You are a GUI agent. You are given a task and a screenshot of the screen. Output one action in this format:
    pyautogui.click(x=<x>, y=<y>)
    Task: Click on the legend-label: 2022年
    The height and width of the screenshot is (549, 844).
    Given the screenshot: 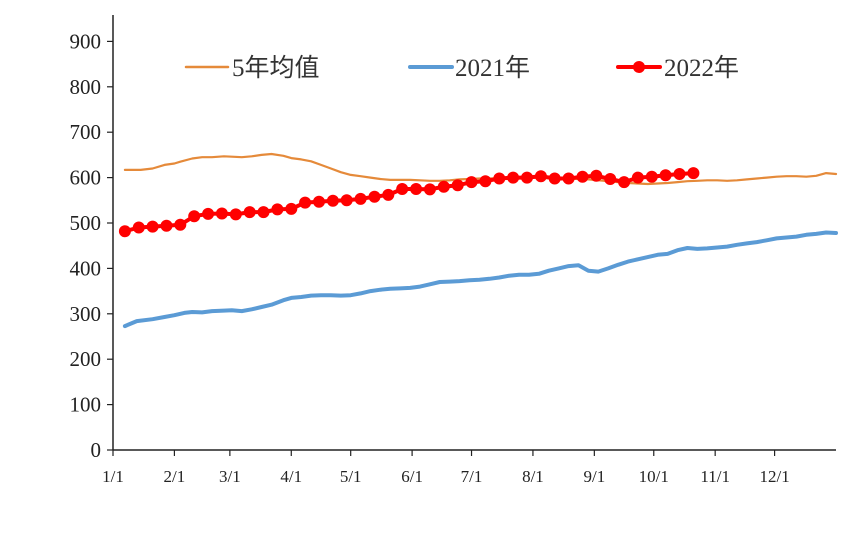 What is the action you would take?
    pyautogui.click(x=701, y=68)
    